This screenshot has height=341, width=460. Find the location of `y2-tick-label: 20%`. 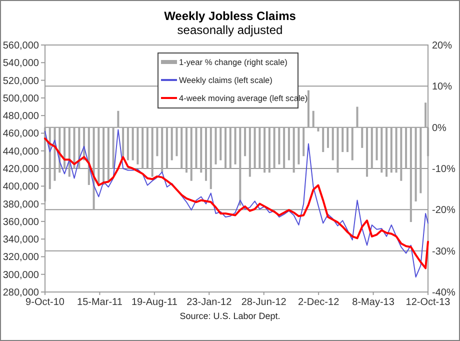

y2-tick-label: 20% is located at coordinates (442, 46).